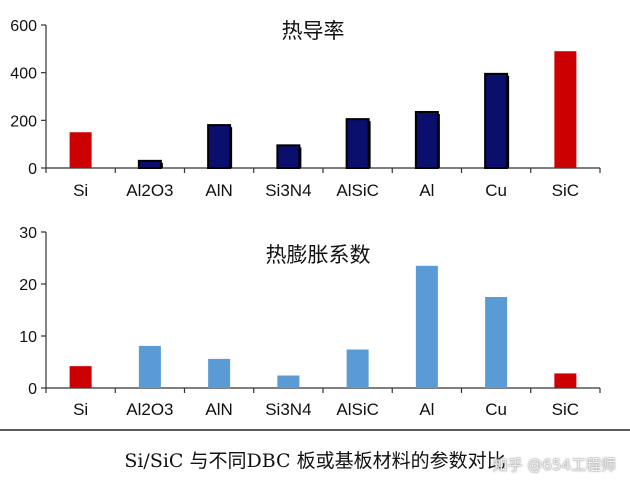  I want to click on y-tick-label: 400, so click(23, 74).